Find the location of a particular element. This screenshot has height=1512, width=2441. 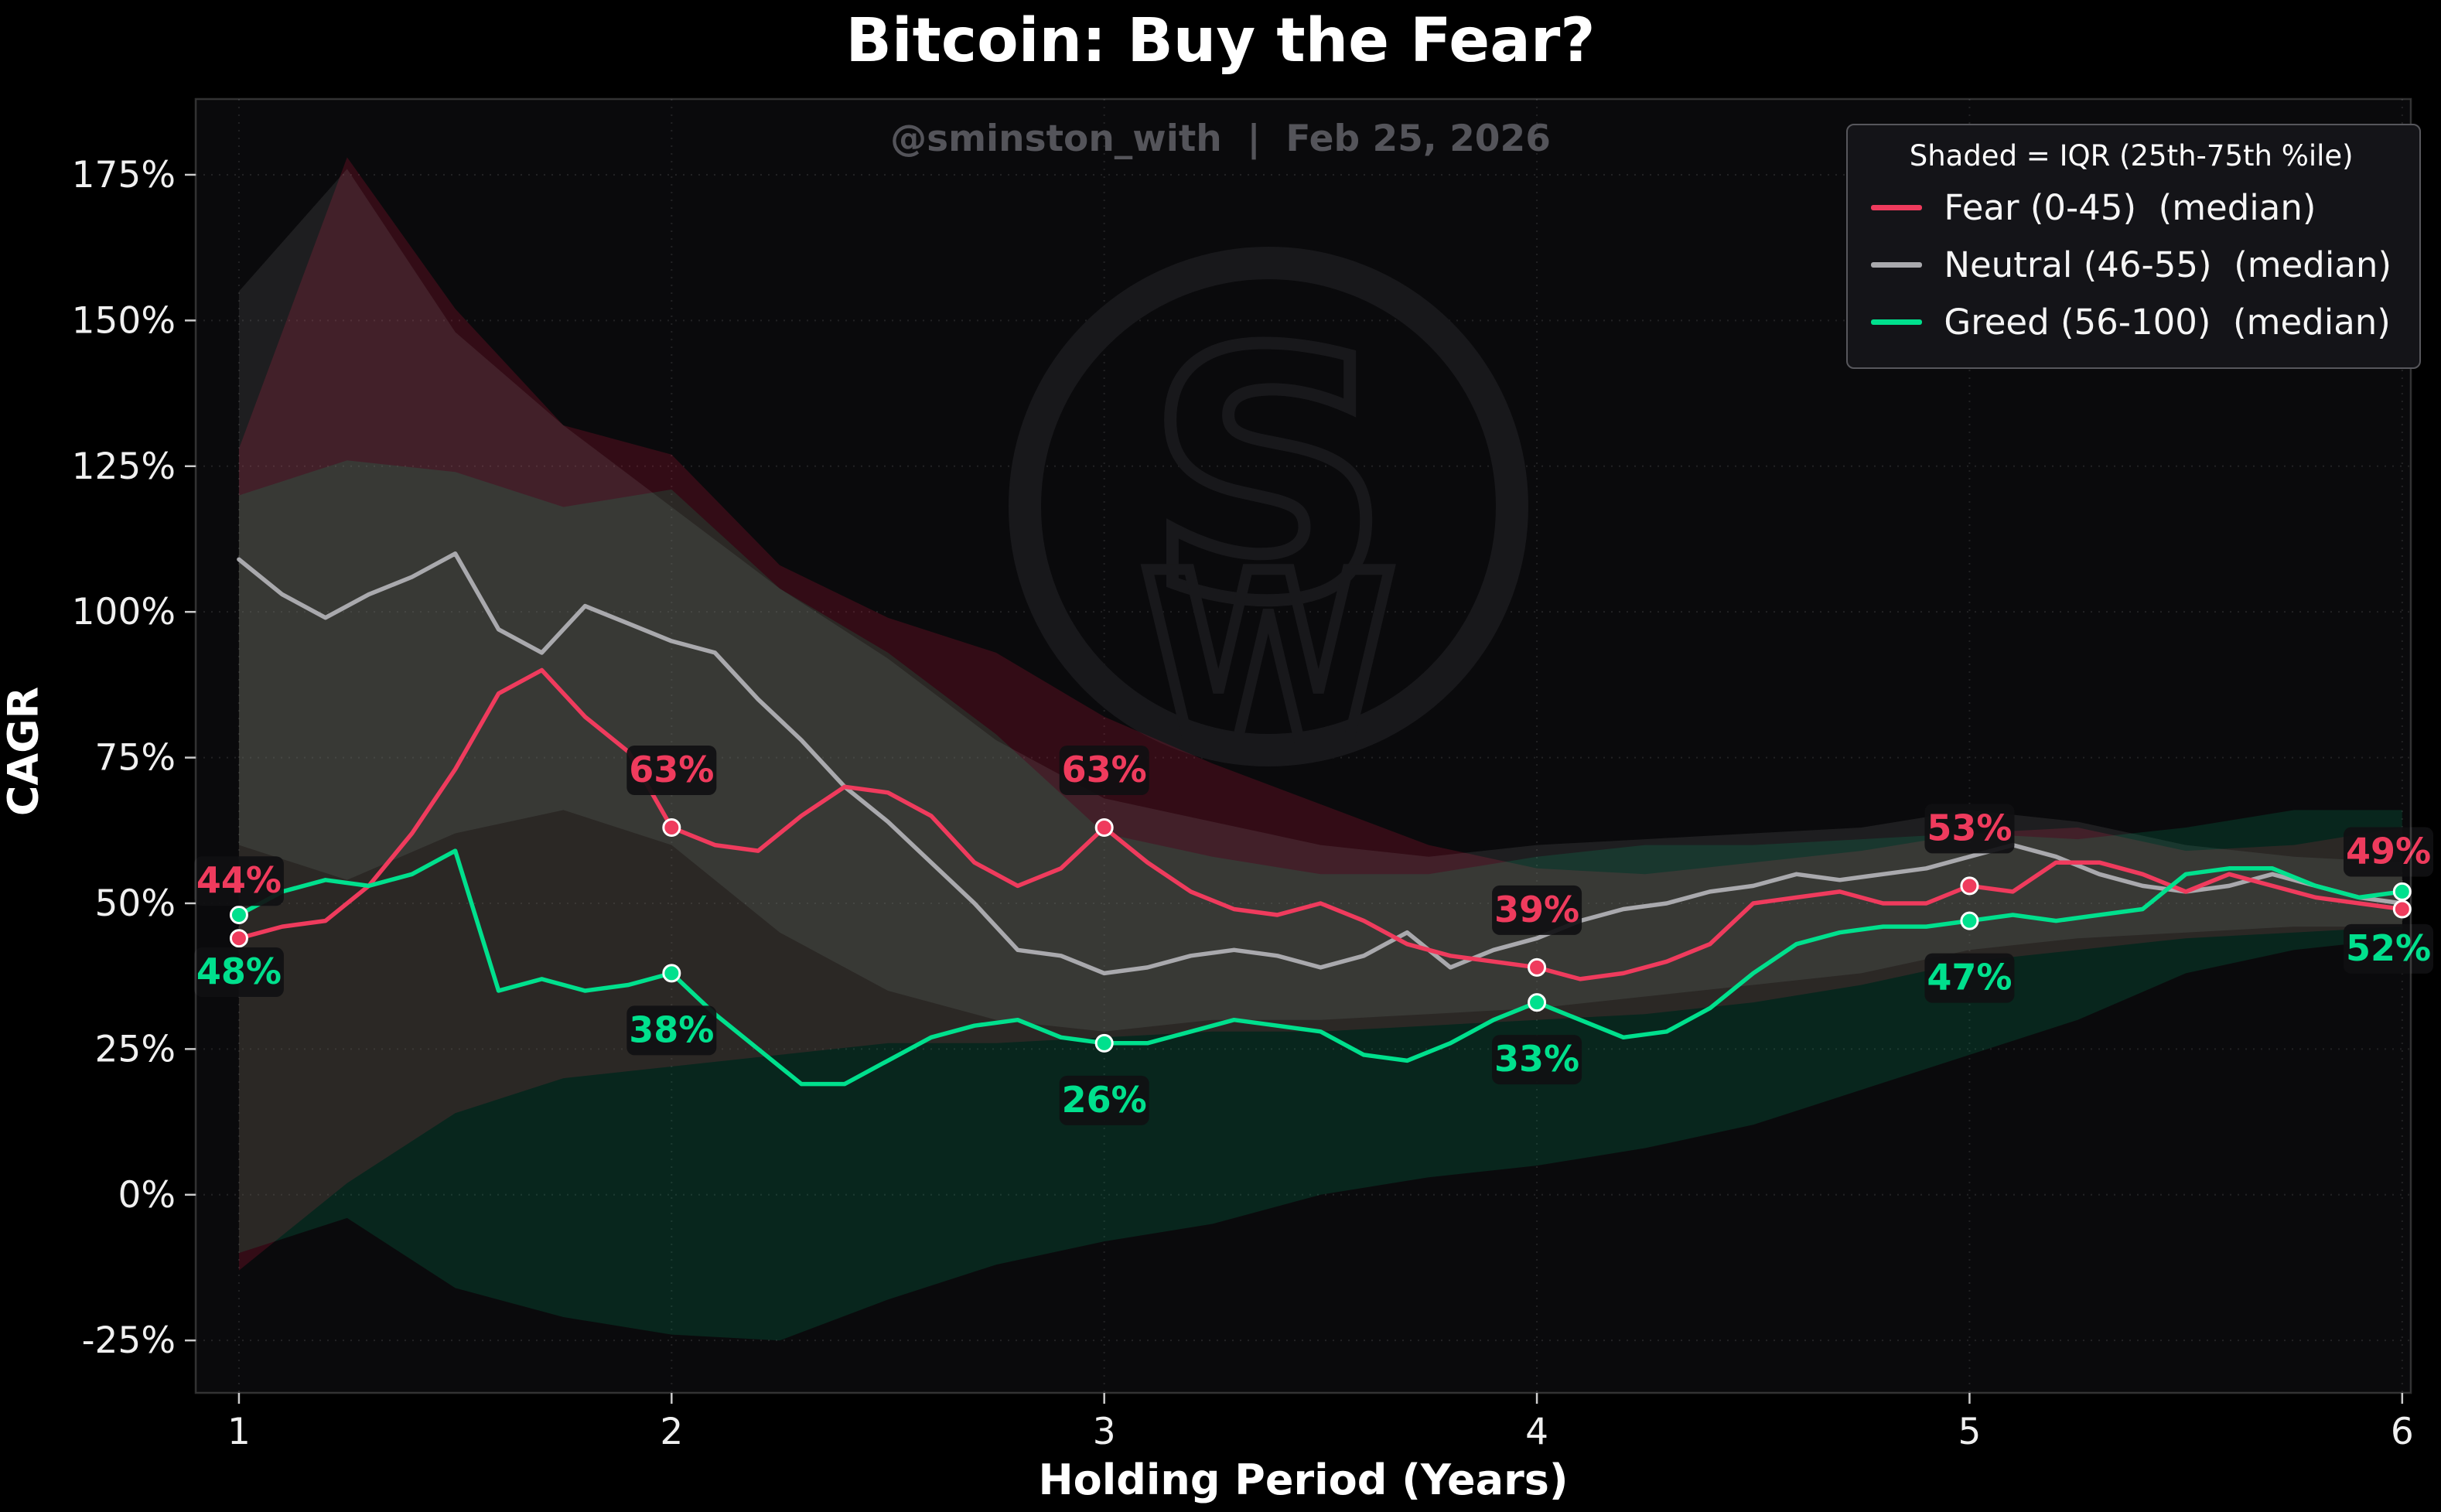

markers-layer is located at coordinates (1320, 935).